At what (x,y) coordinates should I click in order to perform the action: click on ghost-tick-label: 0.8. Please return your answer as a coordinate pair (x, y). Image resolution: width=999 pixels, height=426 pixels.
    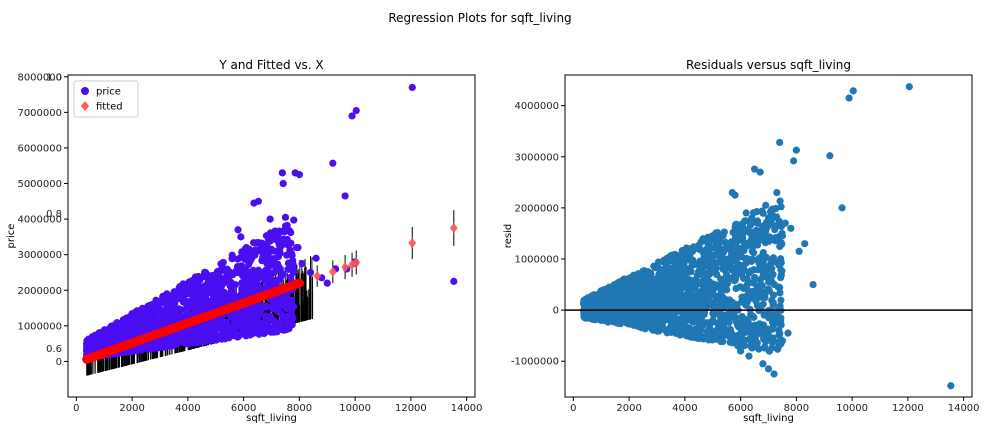
    Looking at the image, I should click on (54, 214).